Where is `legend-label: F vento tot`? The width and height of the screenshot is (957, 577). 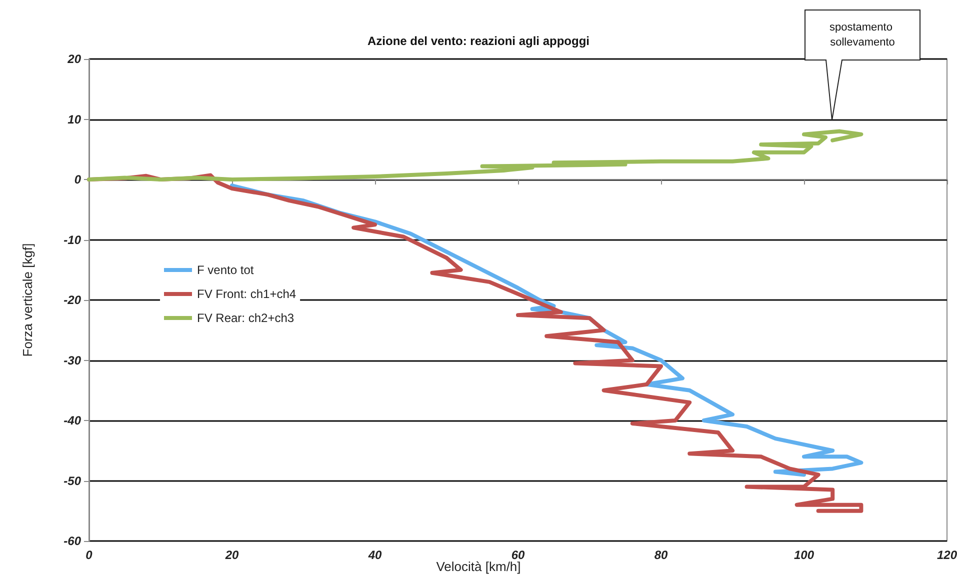 legend-label: F vento tot is located at coordinates (225, 270).